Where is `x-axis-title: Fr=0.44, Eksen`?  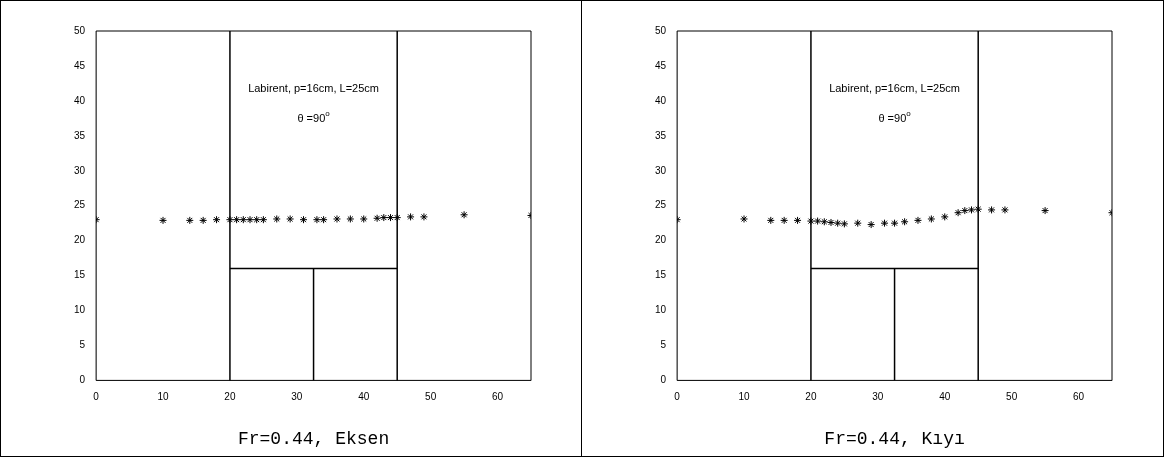
x-axis-title: Fr=0.44, Eksen is located at coordinates (313, 438).